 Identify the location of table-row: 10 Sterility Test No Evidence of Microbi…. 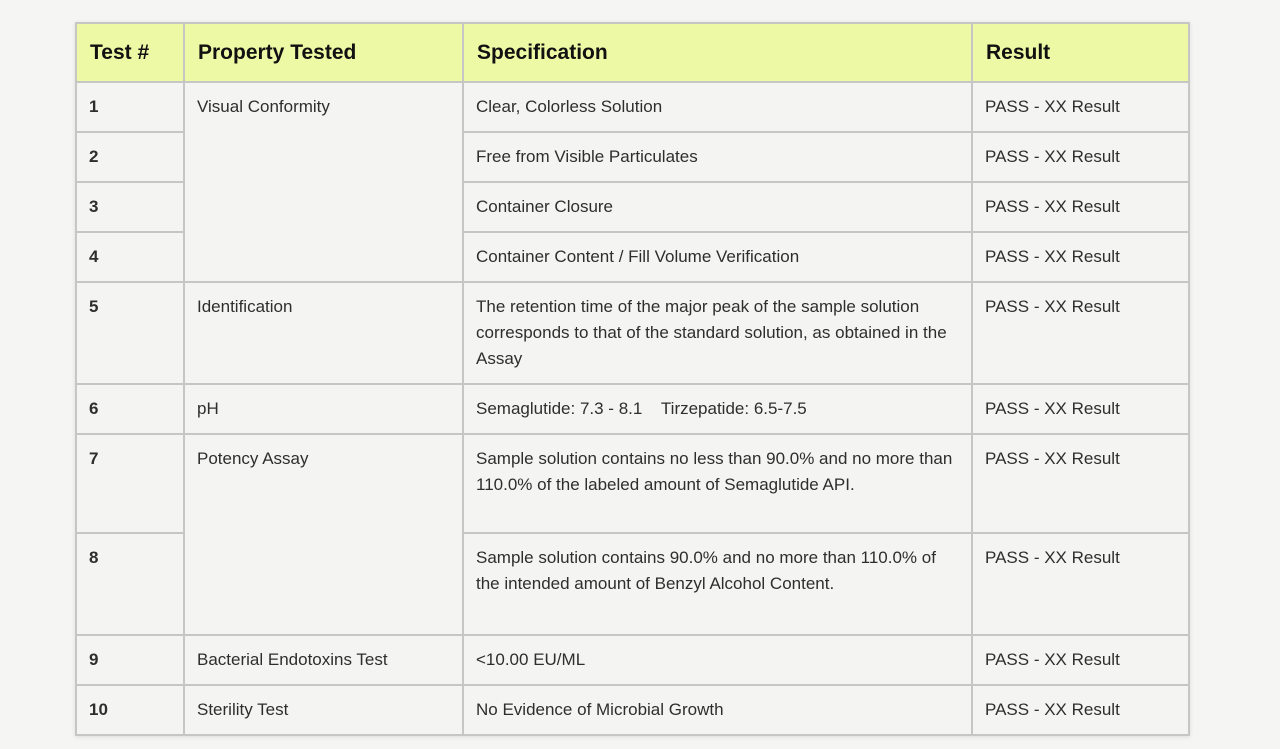
(632, 710).